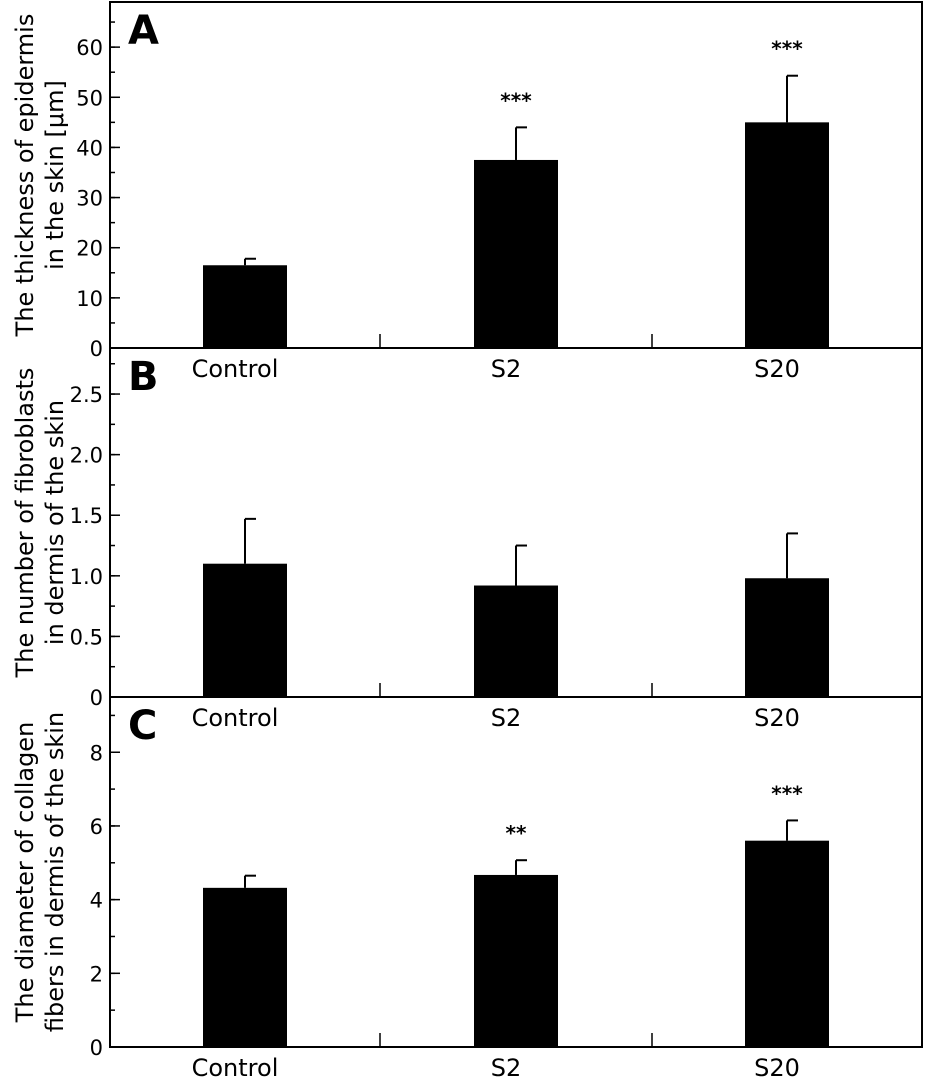 The image size is (925, 1079). Describe the element at coordinates (777, 369) in the screenshot. I see `panel-a-category-label: S20` at that location.